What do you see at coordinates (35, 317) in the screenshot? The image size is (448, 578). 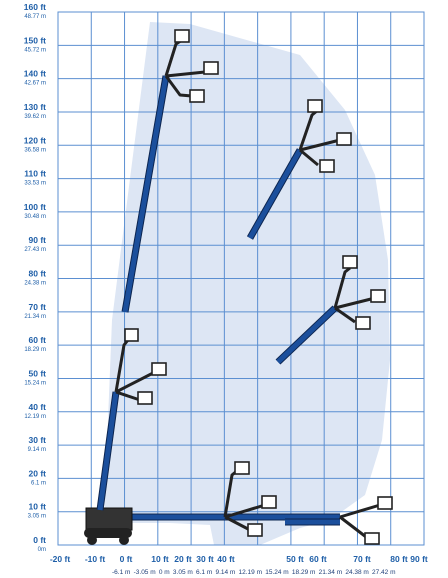 I see `y-label-m: 21.34 m` at bounding box center [35, 317].